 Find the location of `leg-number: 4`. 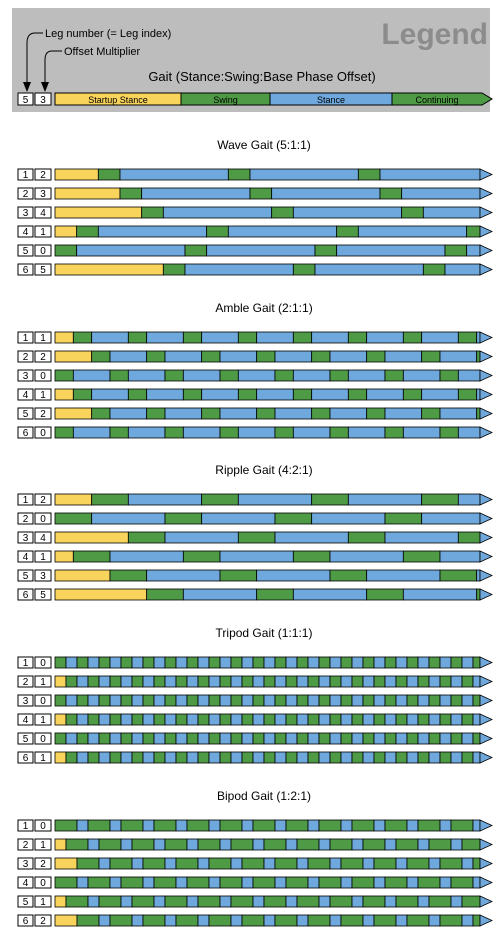

leg-number: 4 is located at coordinates (26, 232).